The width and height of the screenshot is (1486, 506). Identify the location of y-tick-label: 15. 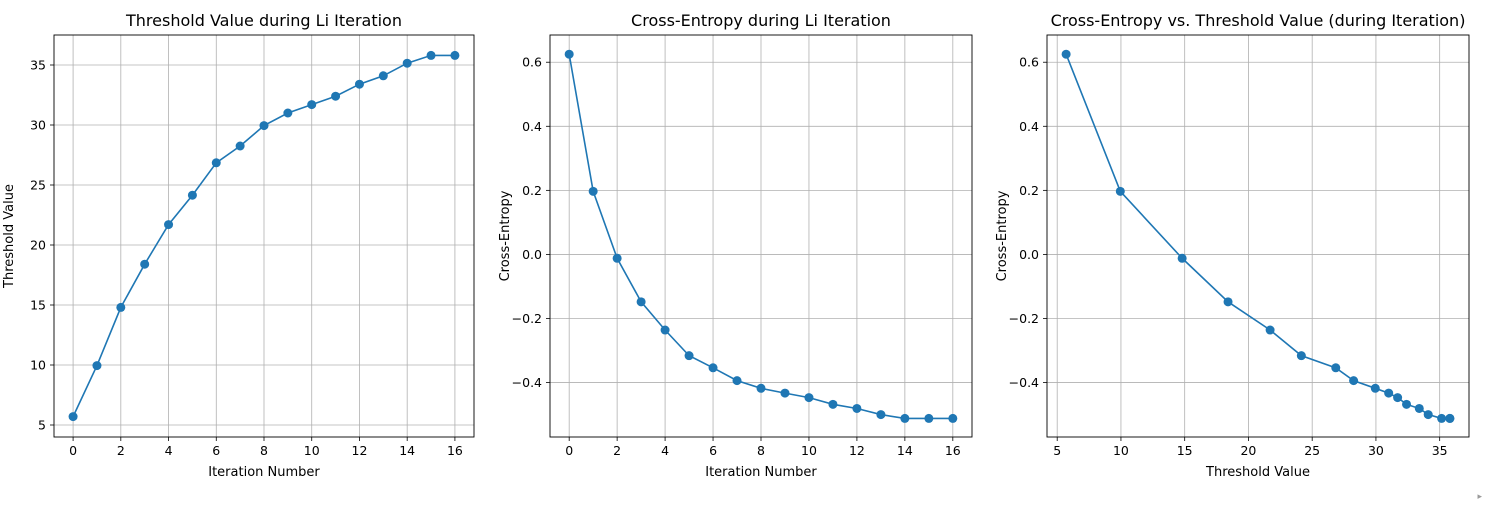
(38, 305).